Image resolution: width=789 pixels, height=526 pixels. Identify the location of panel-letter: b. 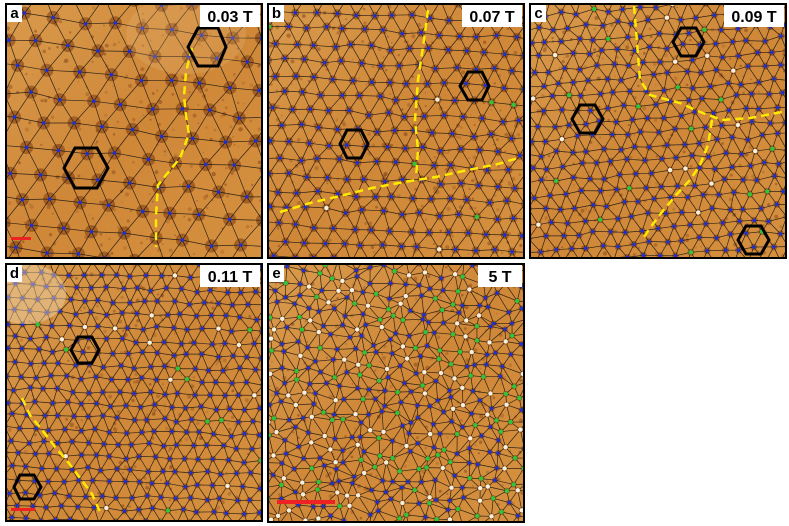
(276, 13).